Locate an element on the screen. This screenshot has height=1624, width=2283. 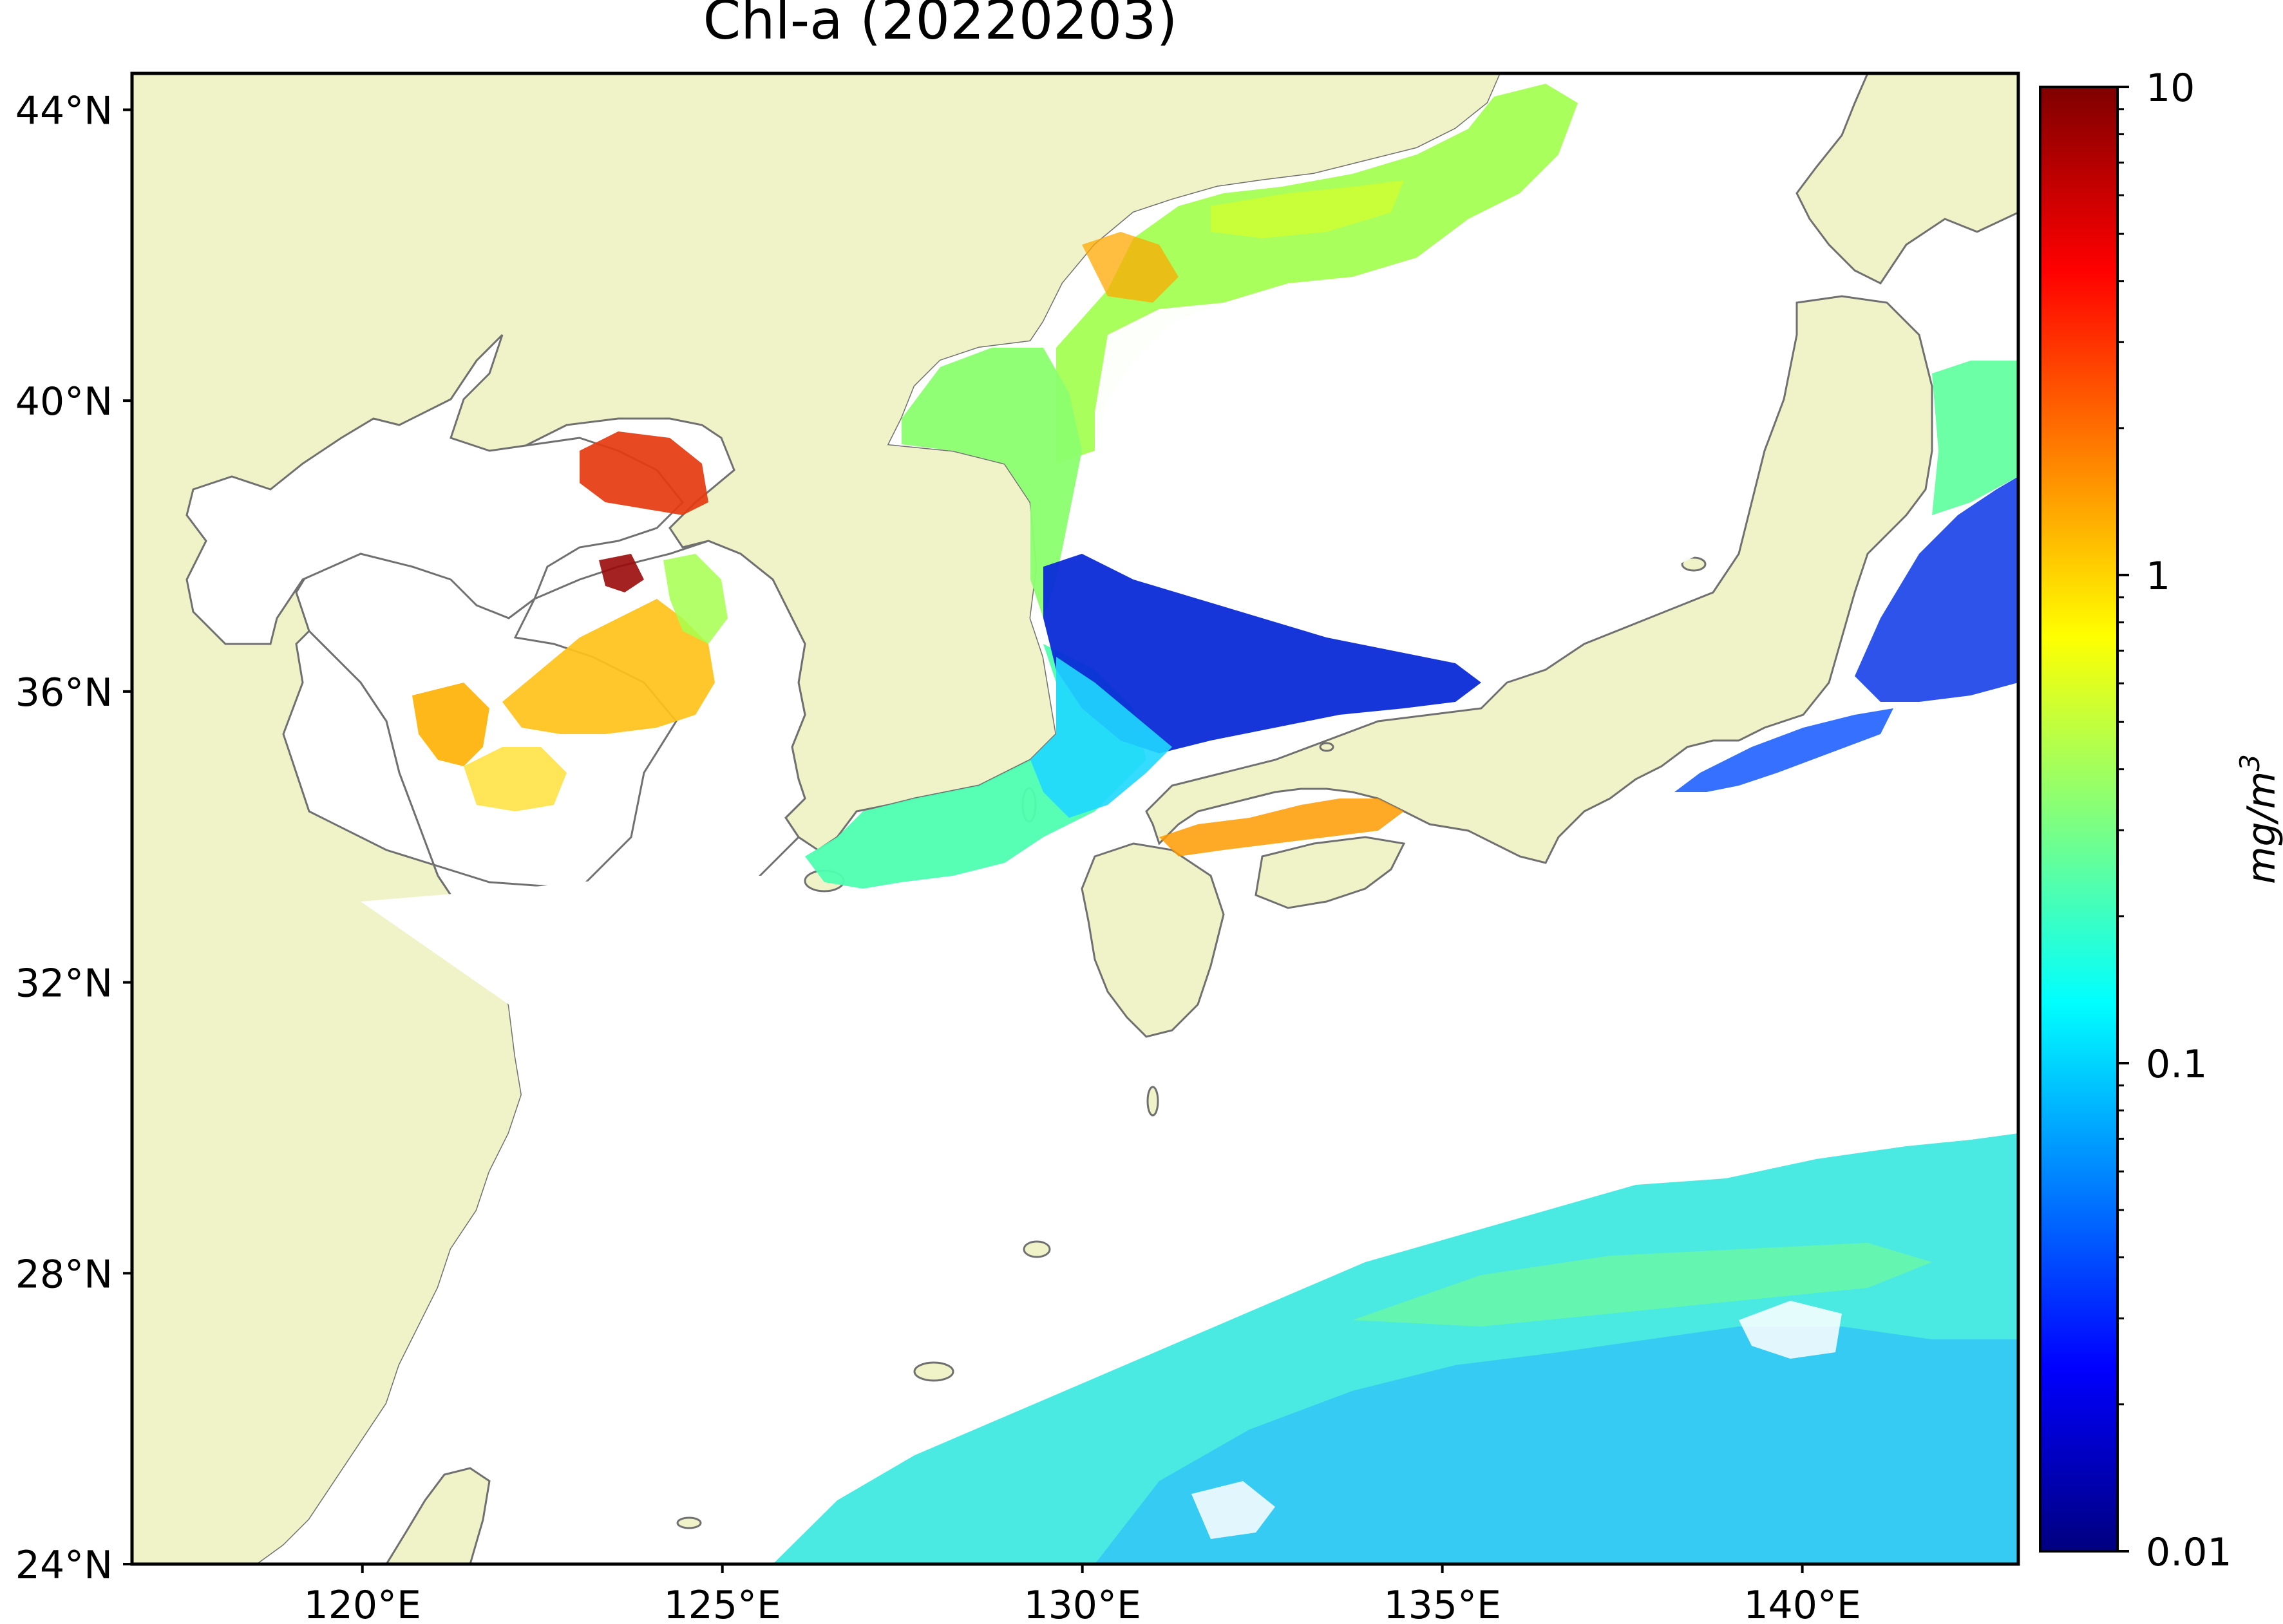
land-amami is located at coordinates (1037, 1249).